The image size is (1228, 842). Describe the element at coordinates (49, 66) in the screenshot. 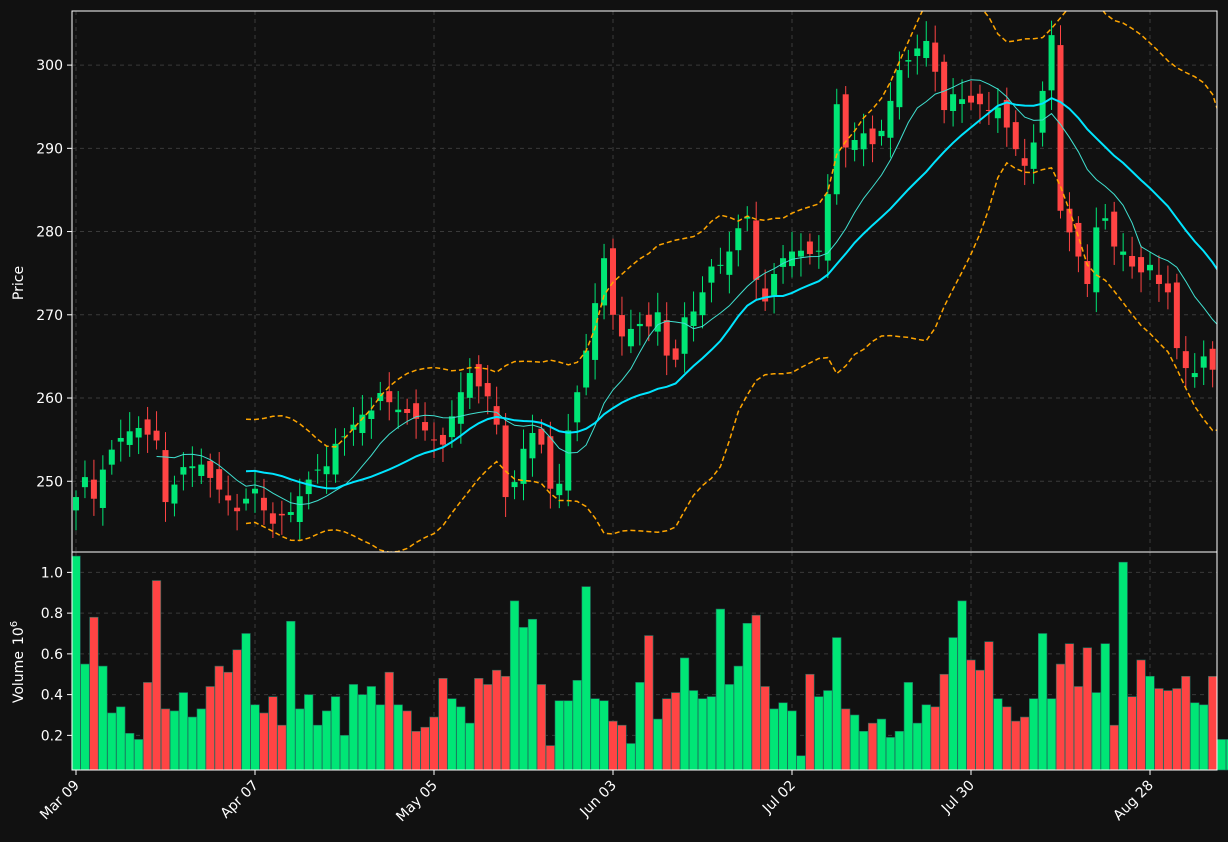

I see `price-tick-label: 300` at that location.